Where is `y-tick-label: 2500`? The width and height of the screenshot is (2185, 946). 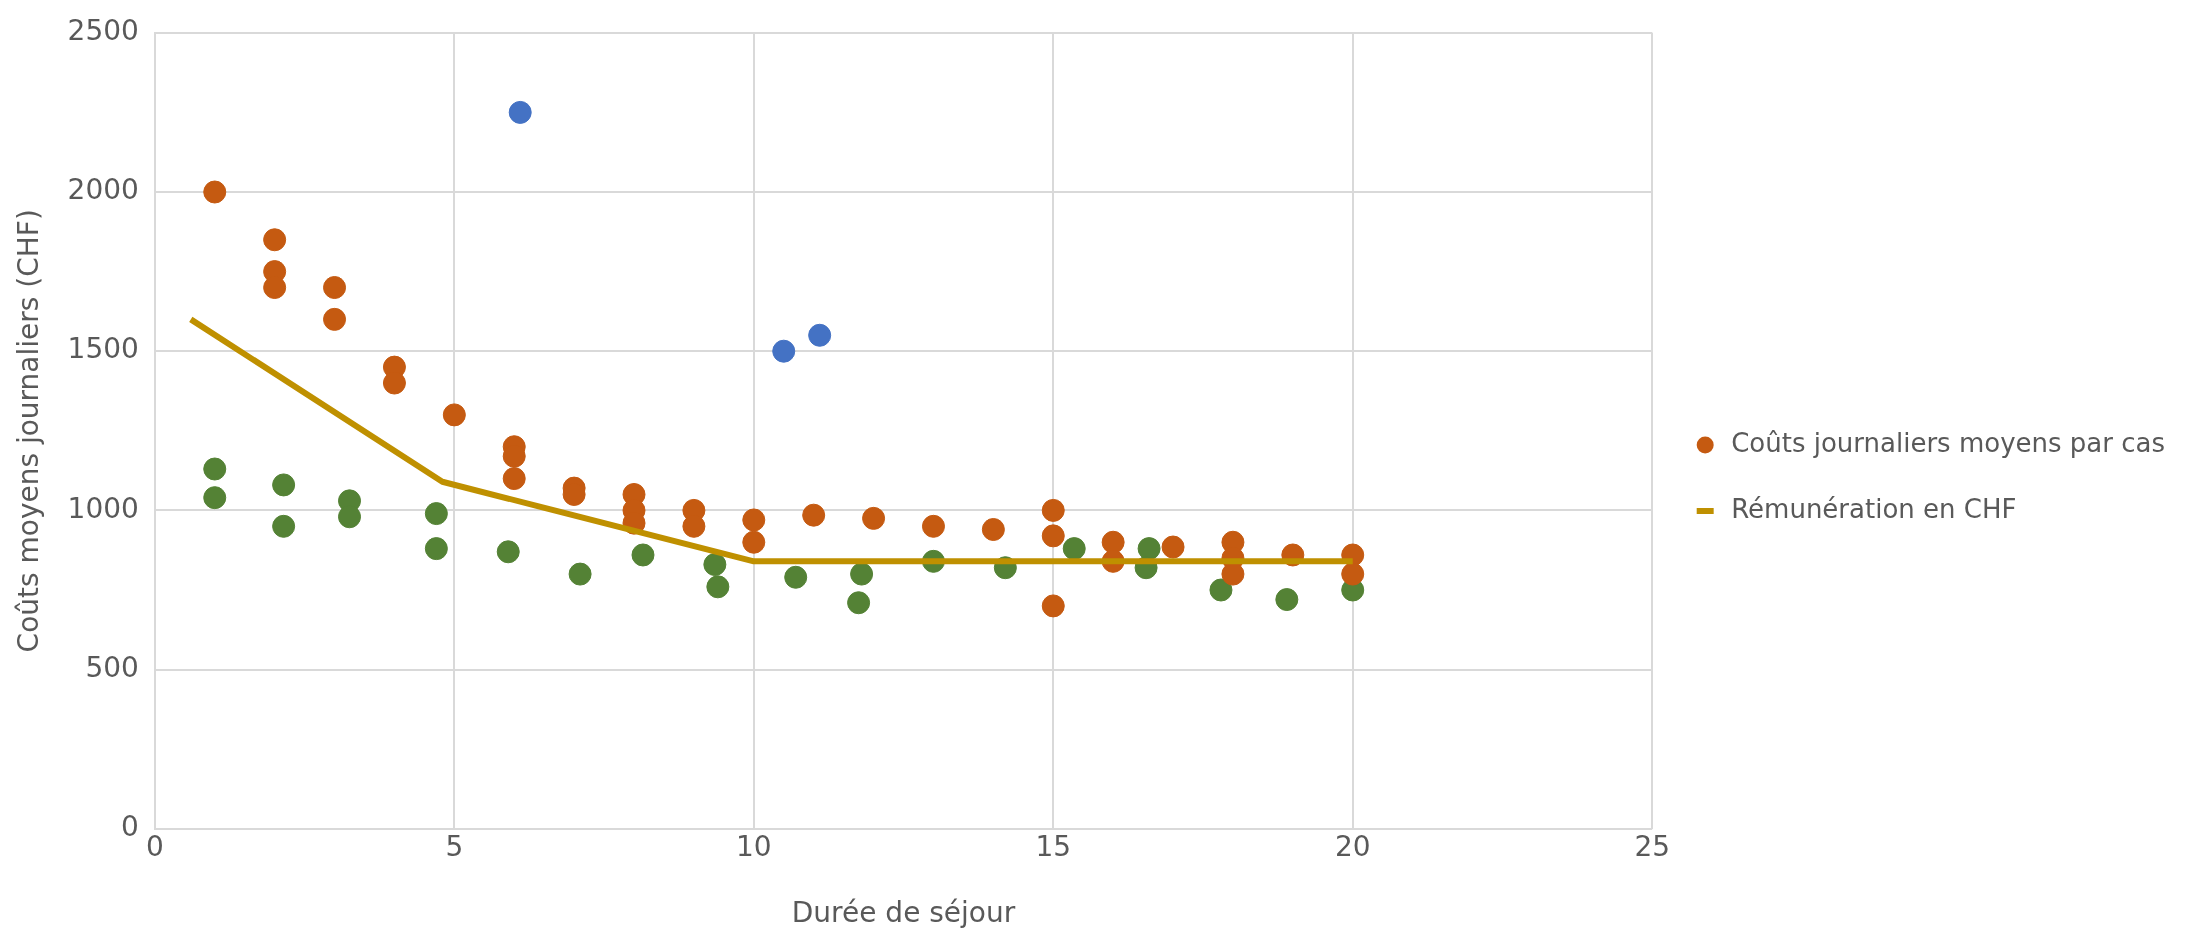 y-tick-label: 2500 is located at coordinates (103, 31).